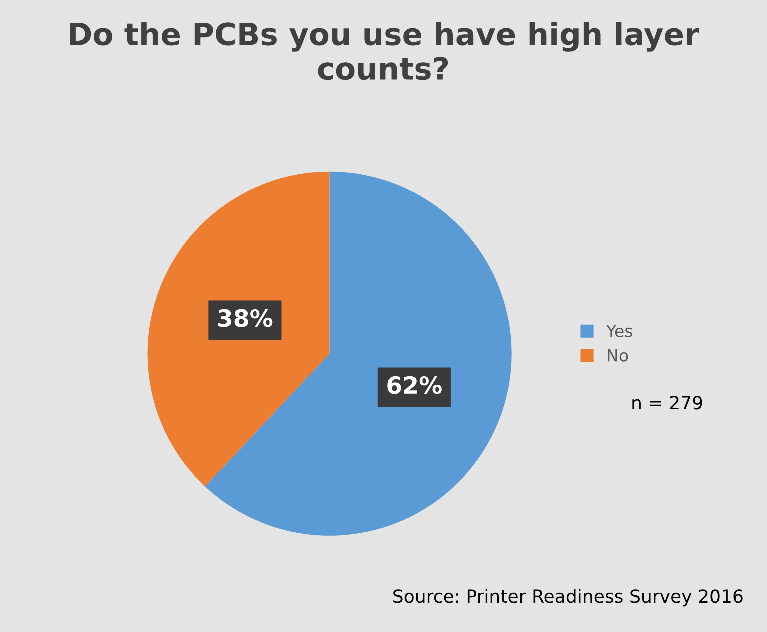 This screenshot has width=767, height=632. What do you see at coordinates (568, 598) in the screenshot?
I see `source-note: Source: Printer Readiness Survey 2016` at bounding box center [568, 598].